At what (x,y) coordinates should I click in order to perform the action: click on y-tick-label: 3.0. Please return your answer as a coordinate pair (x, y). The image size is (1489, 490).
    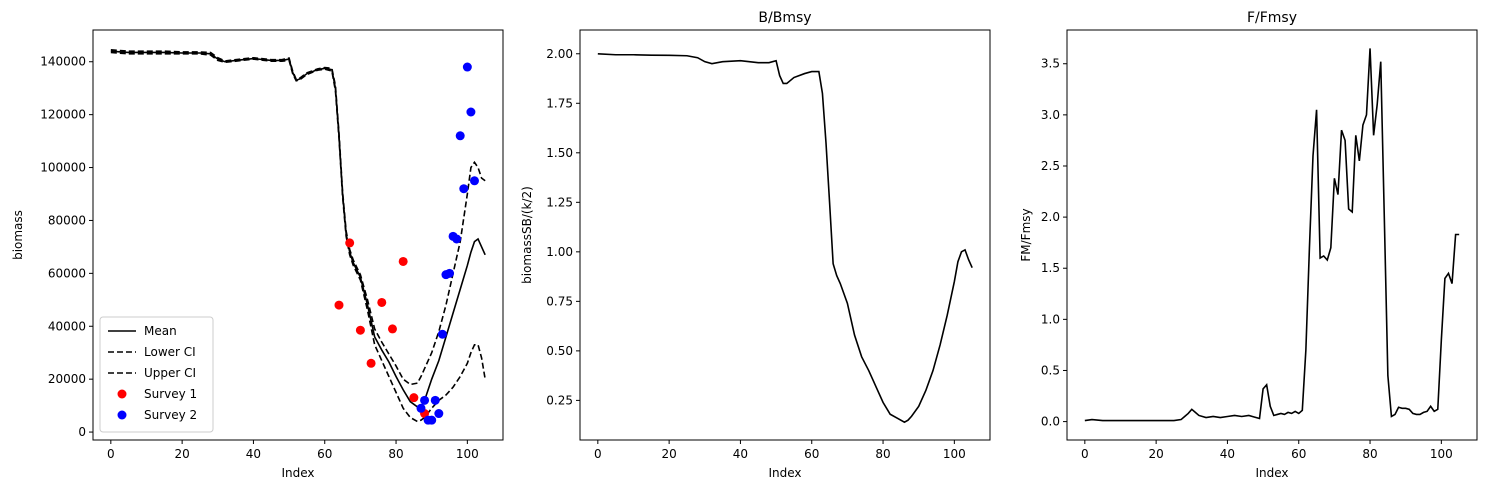
    Looking at the image, I should click on (1050, 115).